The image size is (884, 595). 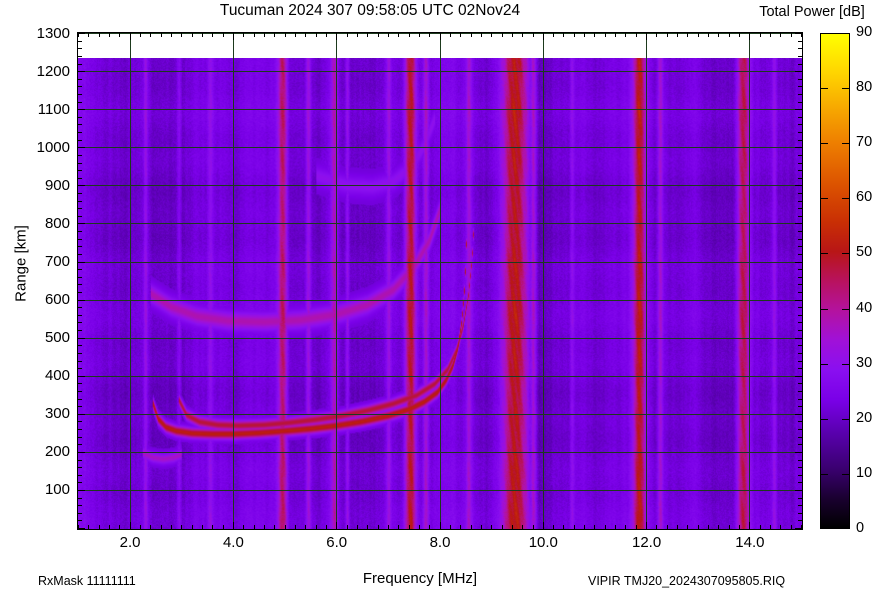 I want to click on y-tick-label: 1100, so click(x=53, y=109).